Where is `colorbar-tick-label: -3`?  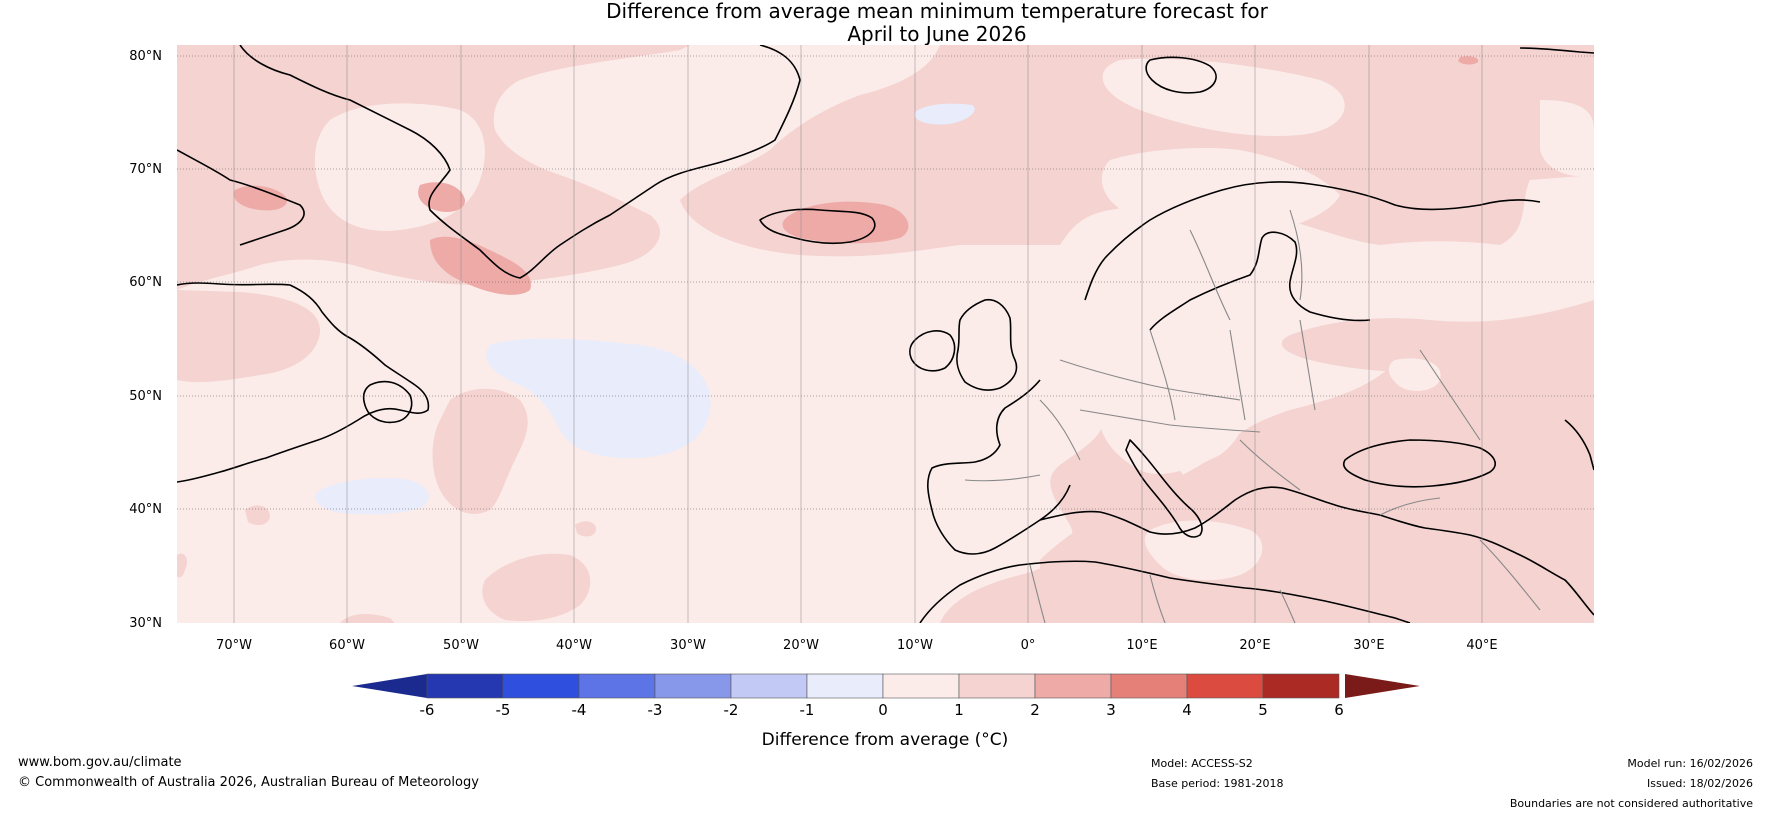
colorbar-tick-label: -3 is located at coordinates (655, 710).